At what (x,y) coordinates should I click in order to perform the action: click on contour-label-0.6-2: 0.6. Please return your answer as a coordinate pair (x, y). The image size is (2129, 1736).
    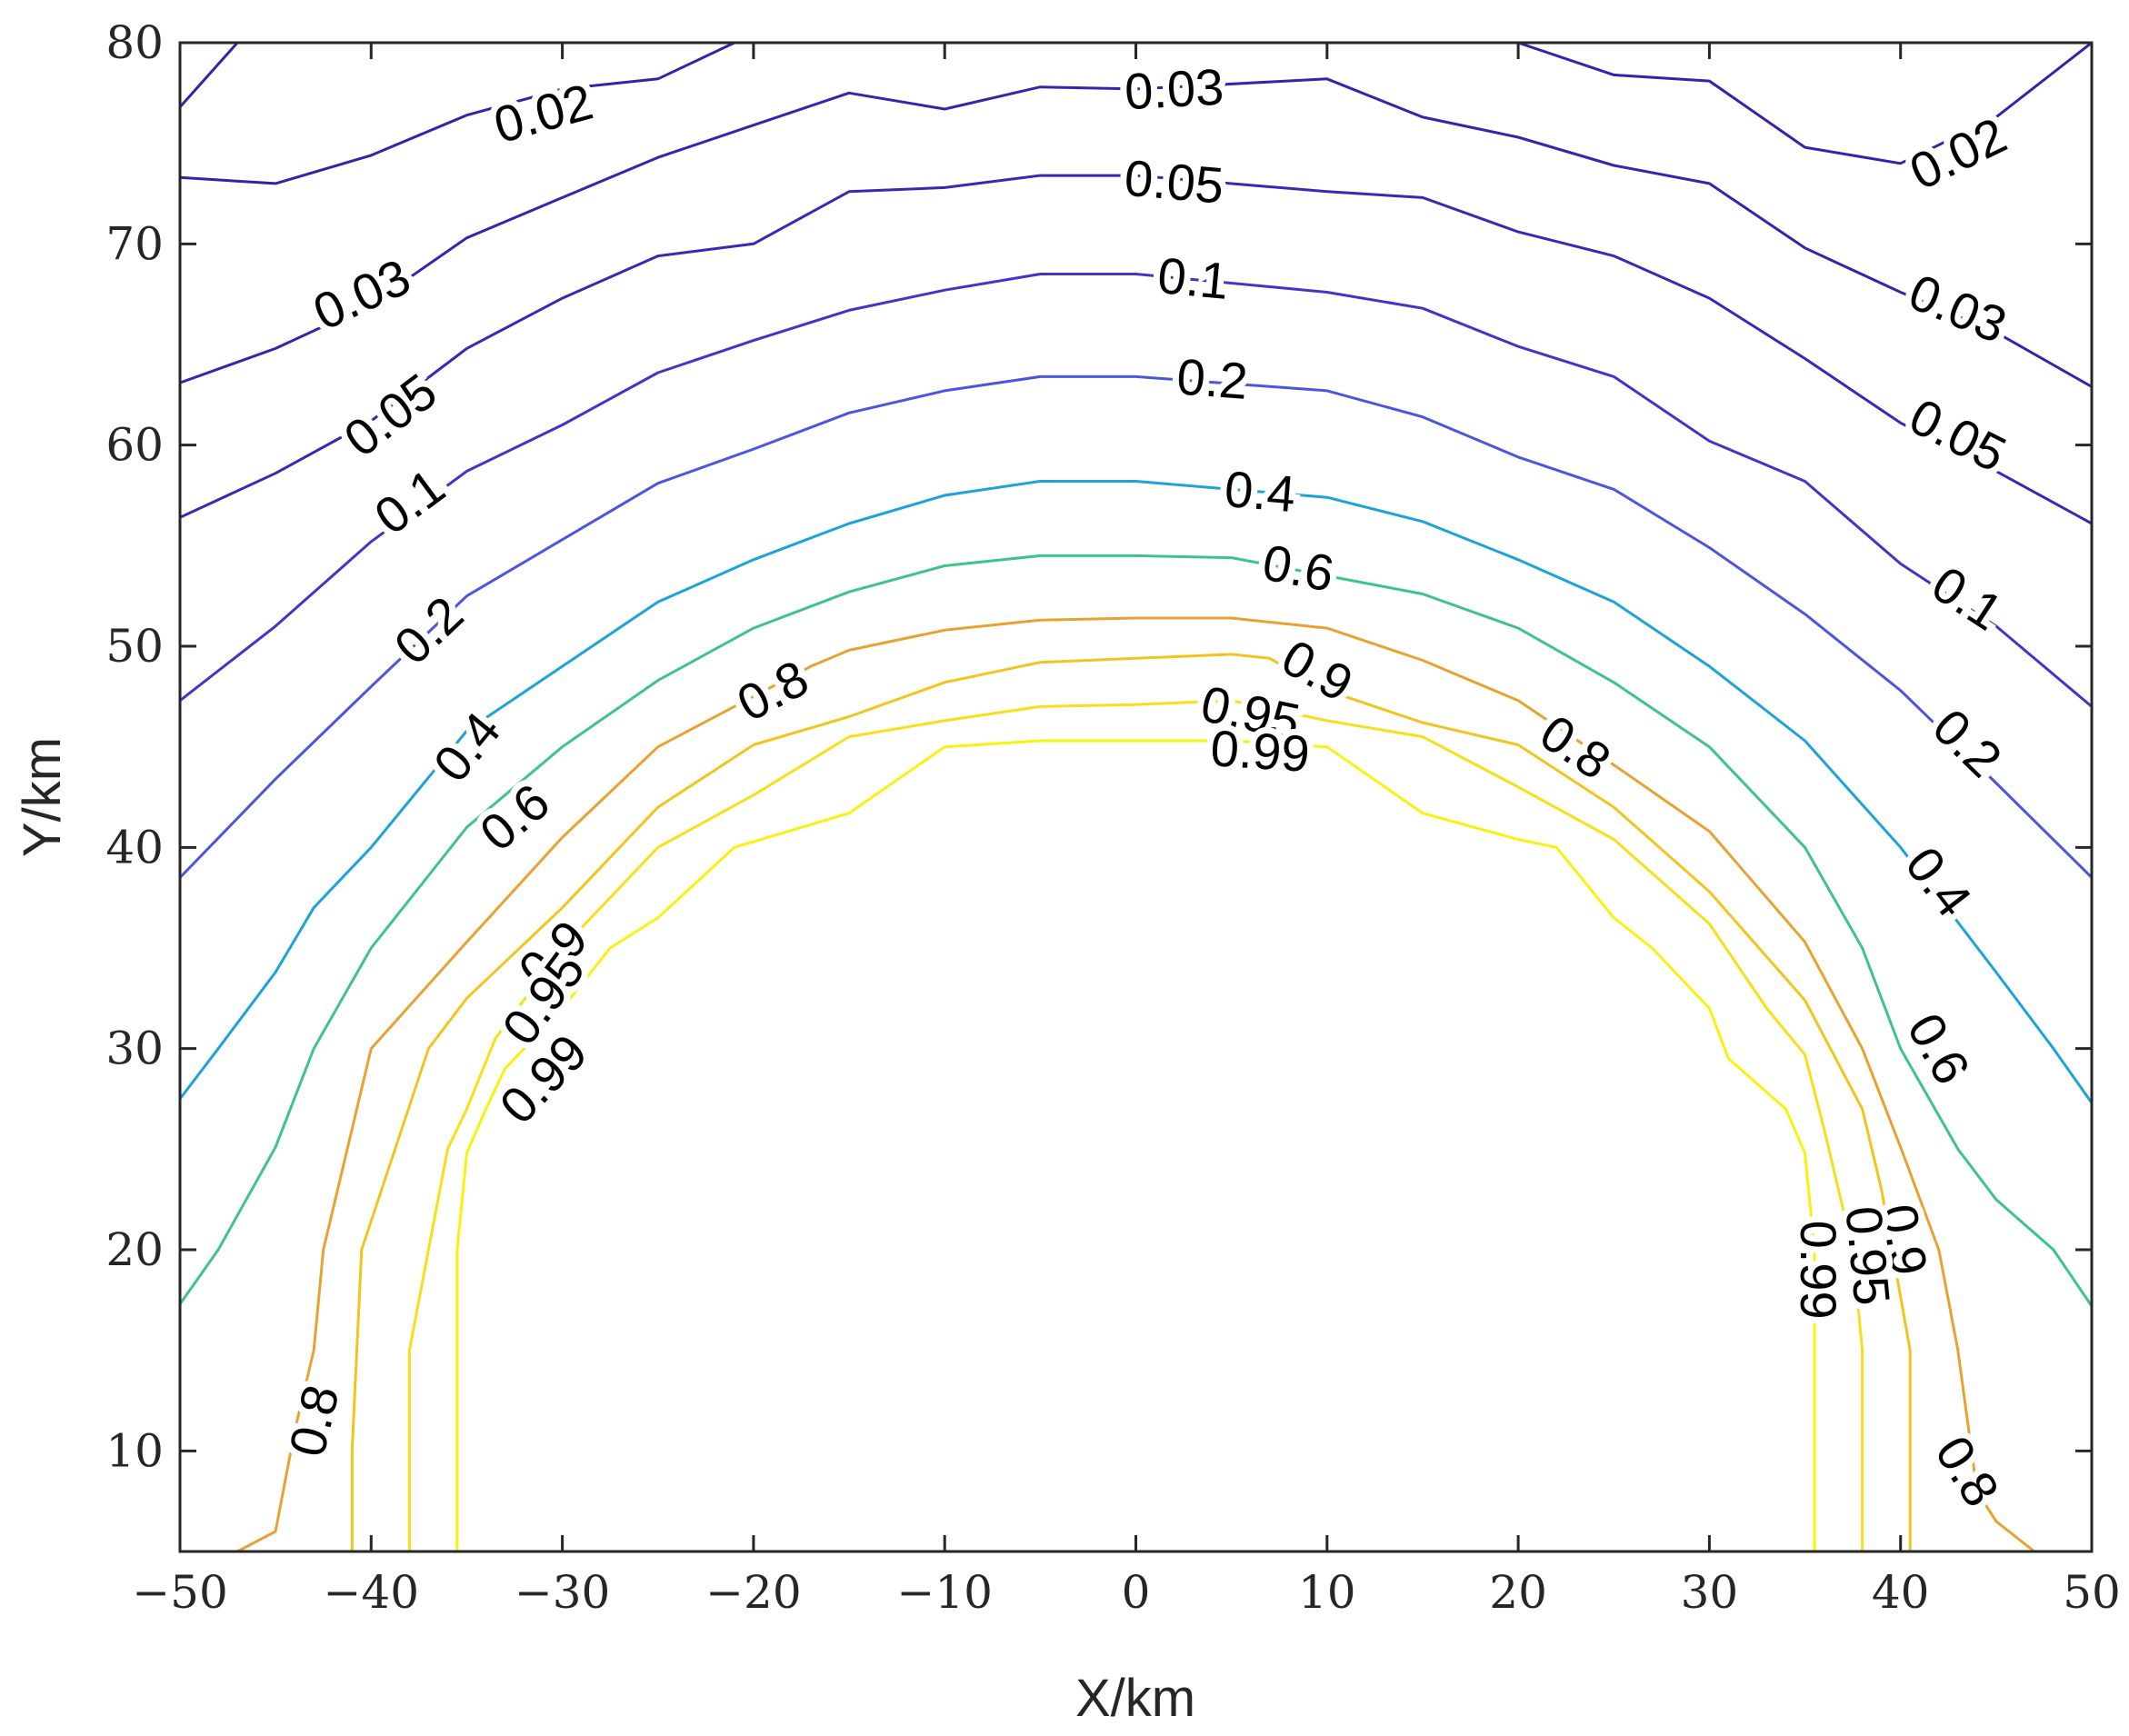
    Looking at the image, I should click on (1938, 1048).